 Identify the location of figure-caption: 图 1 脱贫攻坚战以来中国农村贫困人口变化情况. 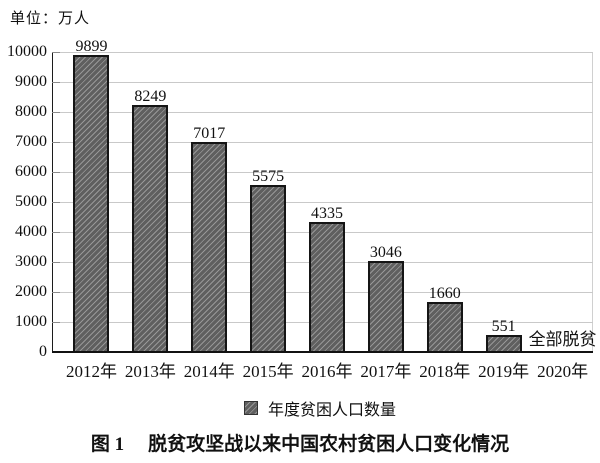
(300, 442).